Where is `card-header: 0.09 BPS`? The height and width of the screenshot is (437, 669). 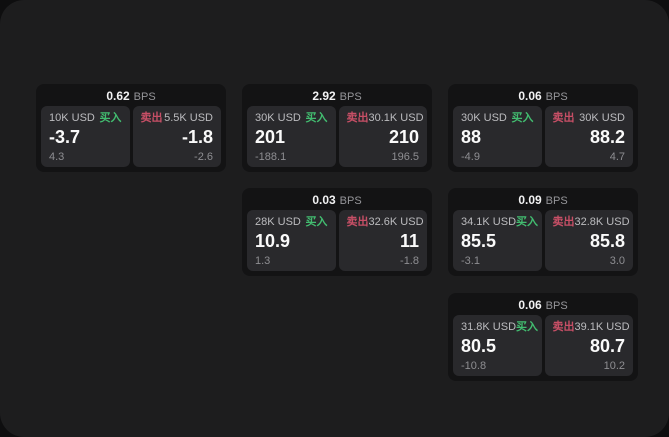
card-header: 0.09 BPS is located at coordinates (543, 199).